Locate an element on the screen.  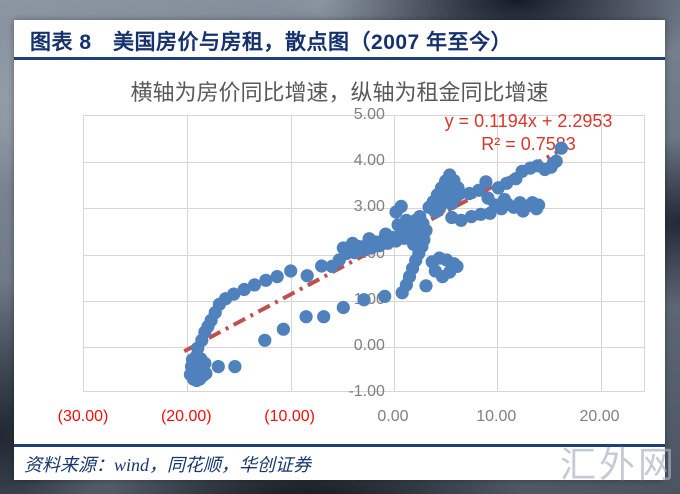
x-axis-tick-label: 20.00 is located at coordinates (599, 416).